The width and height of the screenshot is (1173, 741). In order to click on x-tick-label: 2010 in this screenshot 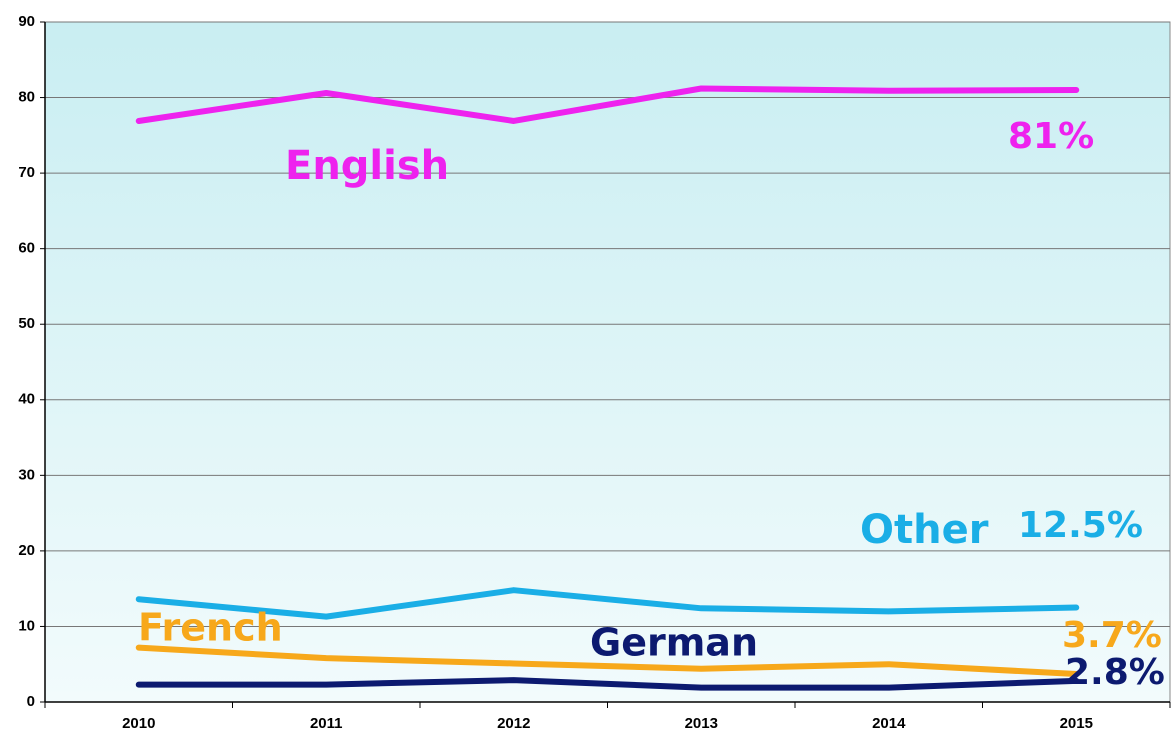, I will do `click(138, 723)`.